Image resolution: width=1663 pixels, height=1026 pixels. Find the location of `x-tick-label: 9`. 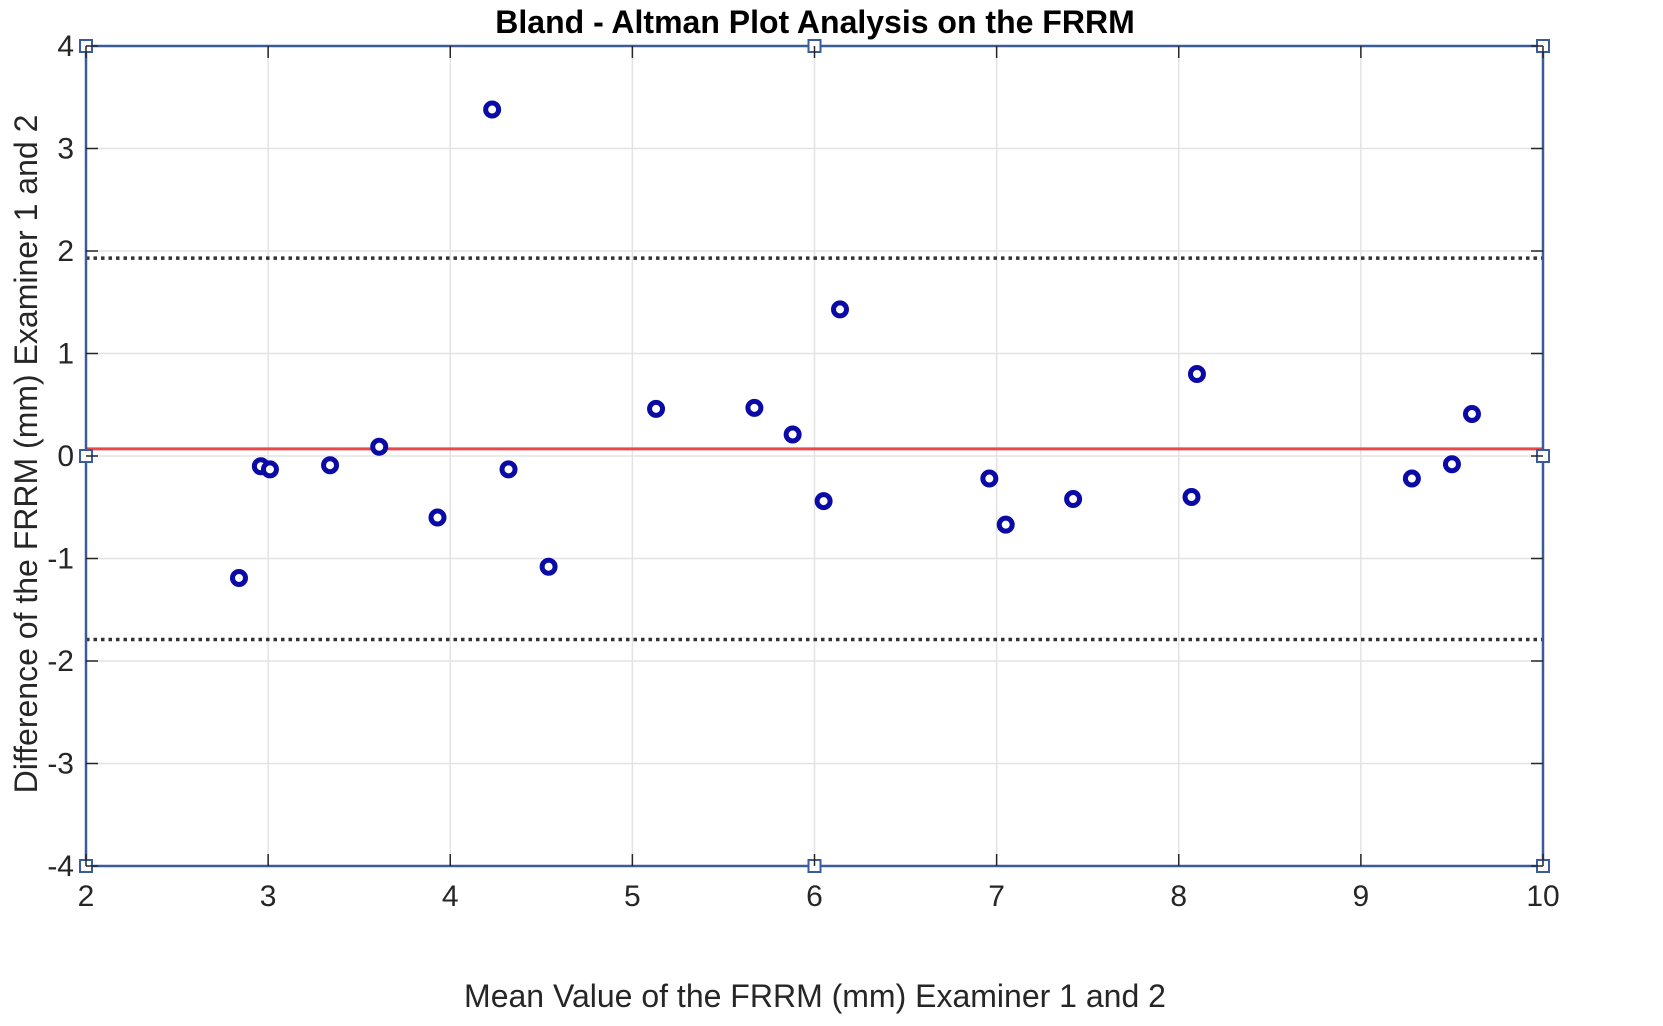

x-tick-label: 9 is located at coordinates (1361, 896).